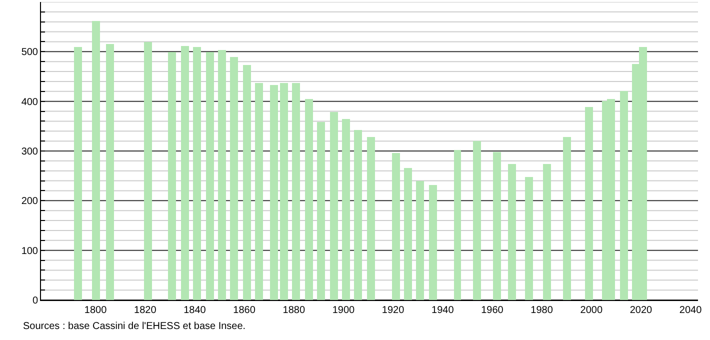 The height and width of the screenshot is (340, 710). What do you see at coordinates (443, 310) in the screenshot?
I see `x-tick-label: 1940` at bounding box center [443, 310].